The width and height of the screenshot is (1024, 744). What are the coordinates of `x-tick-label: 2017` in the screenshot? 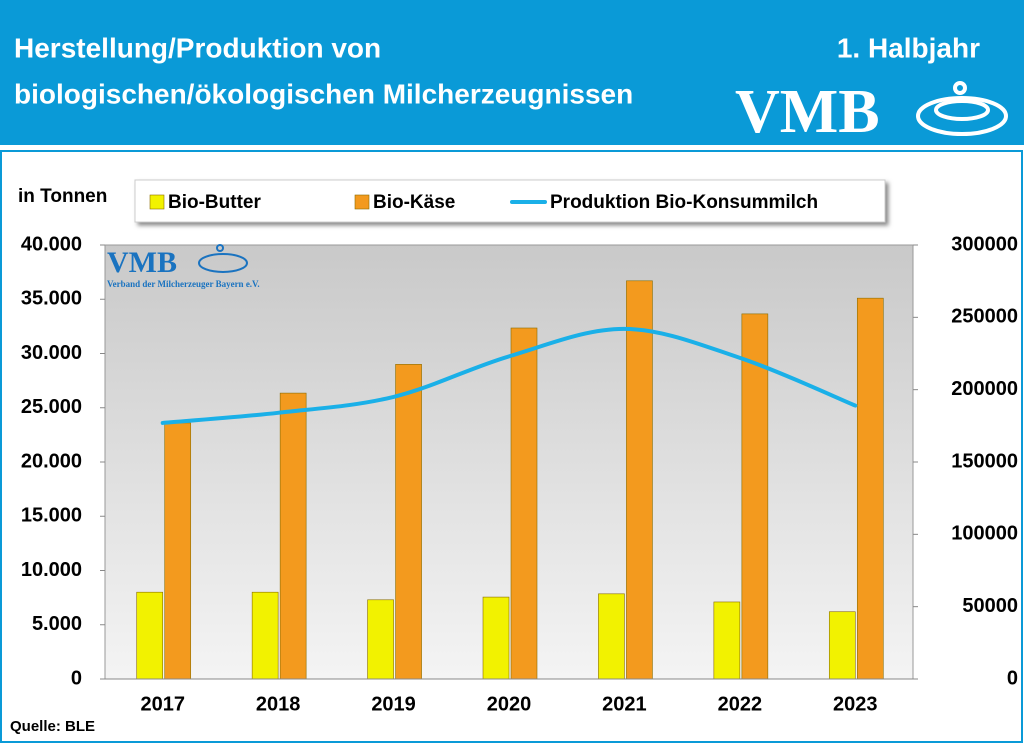 It's located at (162, 704).